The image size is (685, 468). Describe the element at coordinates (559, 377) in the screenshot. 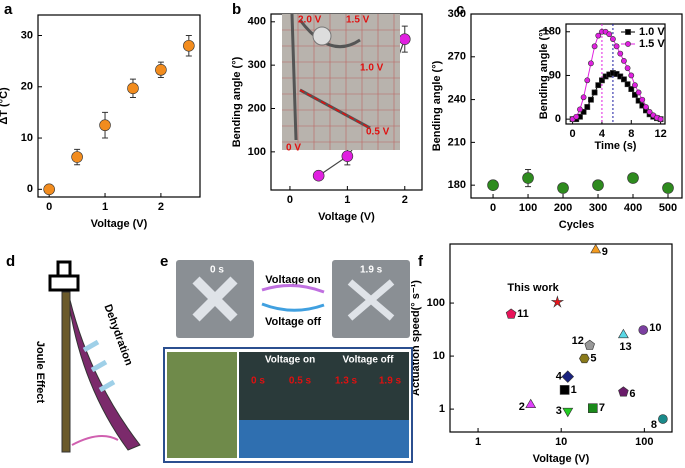

I see `point-label: 4` at that location.